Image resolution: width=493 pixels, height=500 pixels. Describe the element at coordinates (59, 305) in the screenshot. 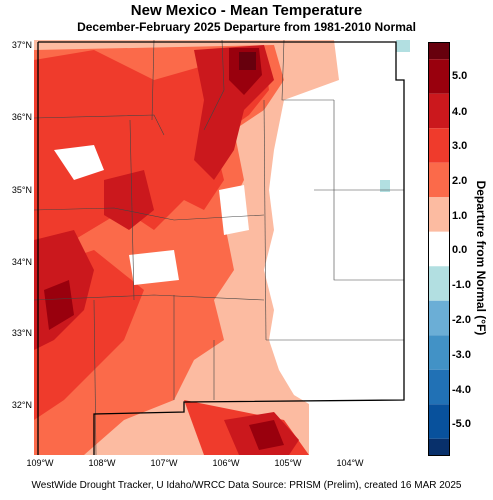

I see `warm-core-west` at that location.